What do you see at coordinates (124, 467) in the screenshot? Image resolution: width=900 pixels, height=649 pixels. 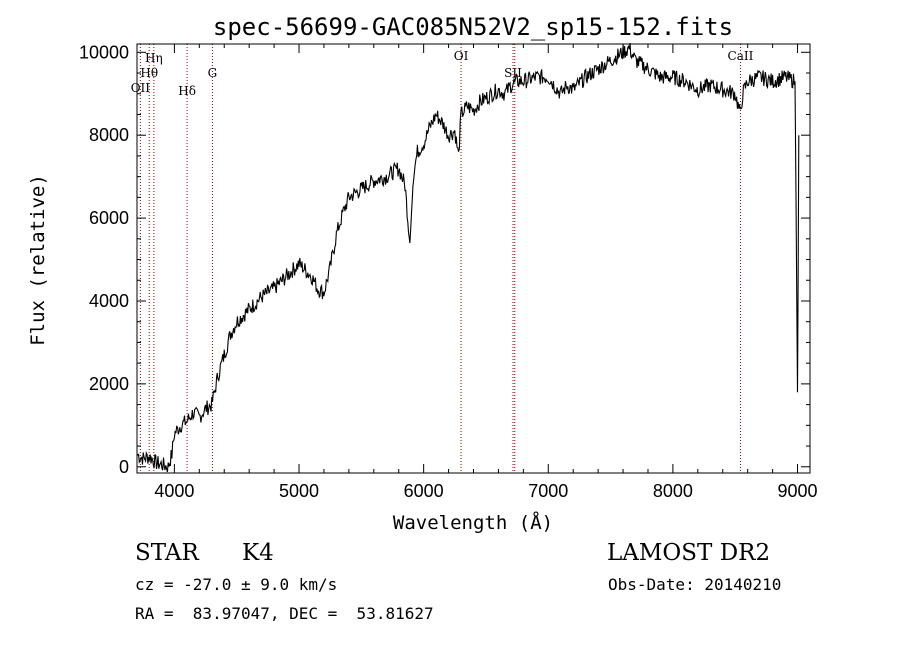 I see `y-tick-label: 0` at bounding box center [124, 467].